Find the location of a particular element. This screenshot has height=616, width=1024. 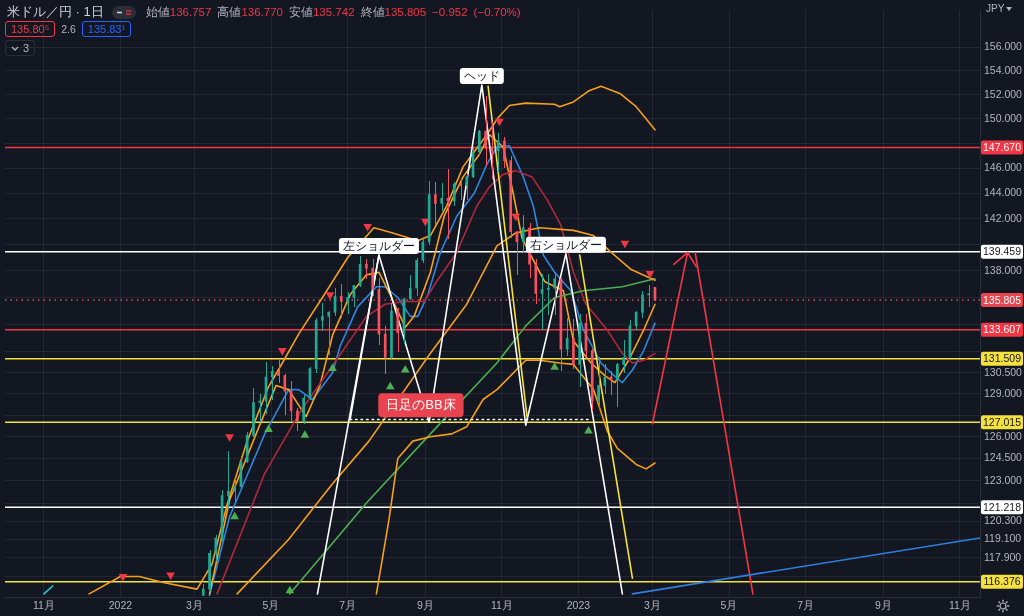

y-tick-label: 123.000 is located at coordinates (1003, 479).